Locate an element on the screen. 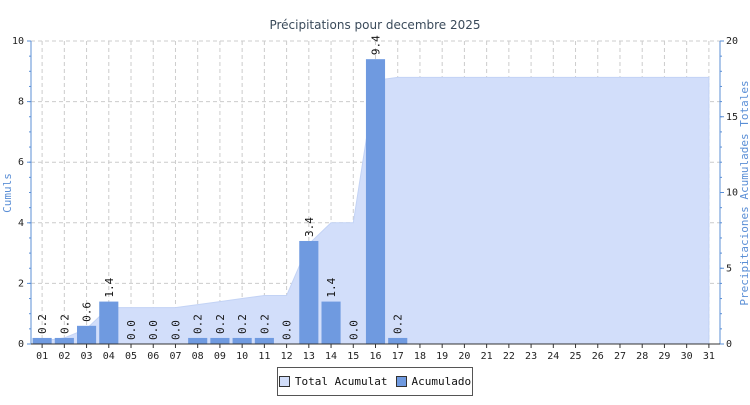  y2-tick-label: 20 is located at coordinates (732, 41).